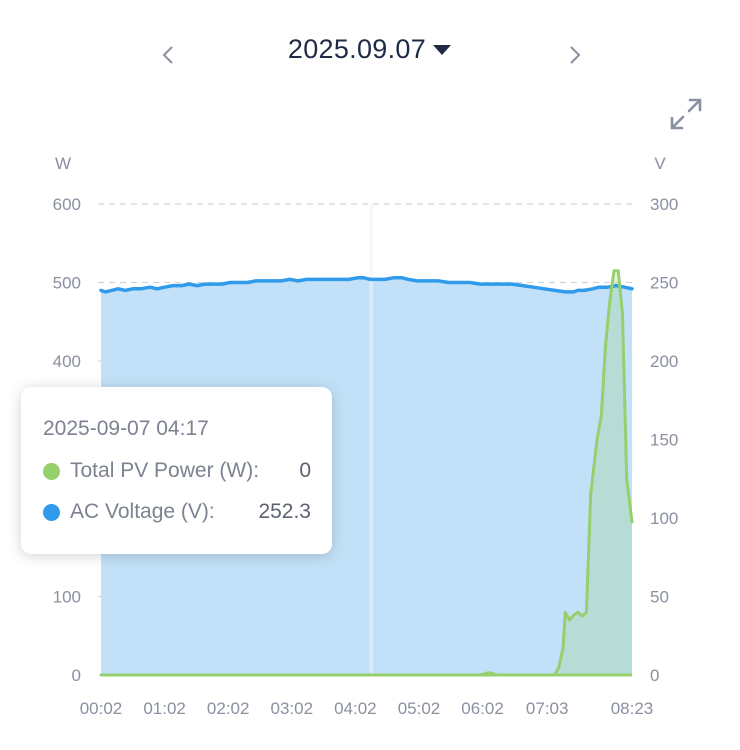  What do you see at coordinates (664, 204) in the screenshot?
I see `right-tick-label: 300` at bounding box center [664, 204].